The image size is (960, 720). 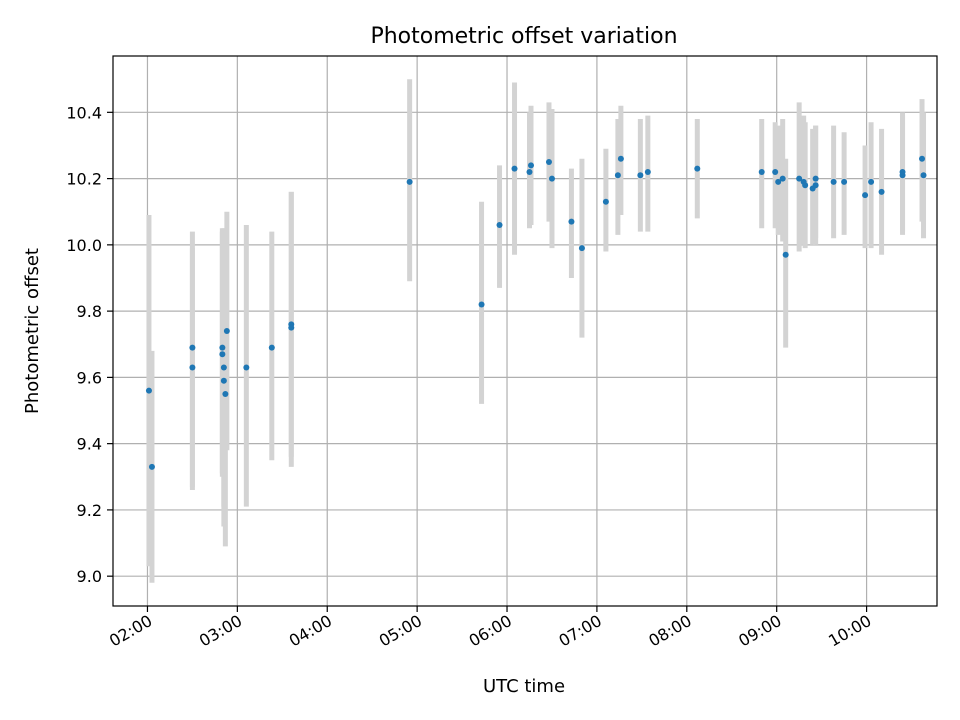 What do you see at coordinates (523, 36) in the screenshot?
I see `chart-title: Photometric offset variation` at bounding box center [523, 36].